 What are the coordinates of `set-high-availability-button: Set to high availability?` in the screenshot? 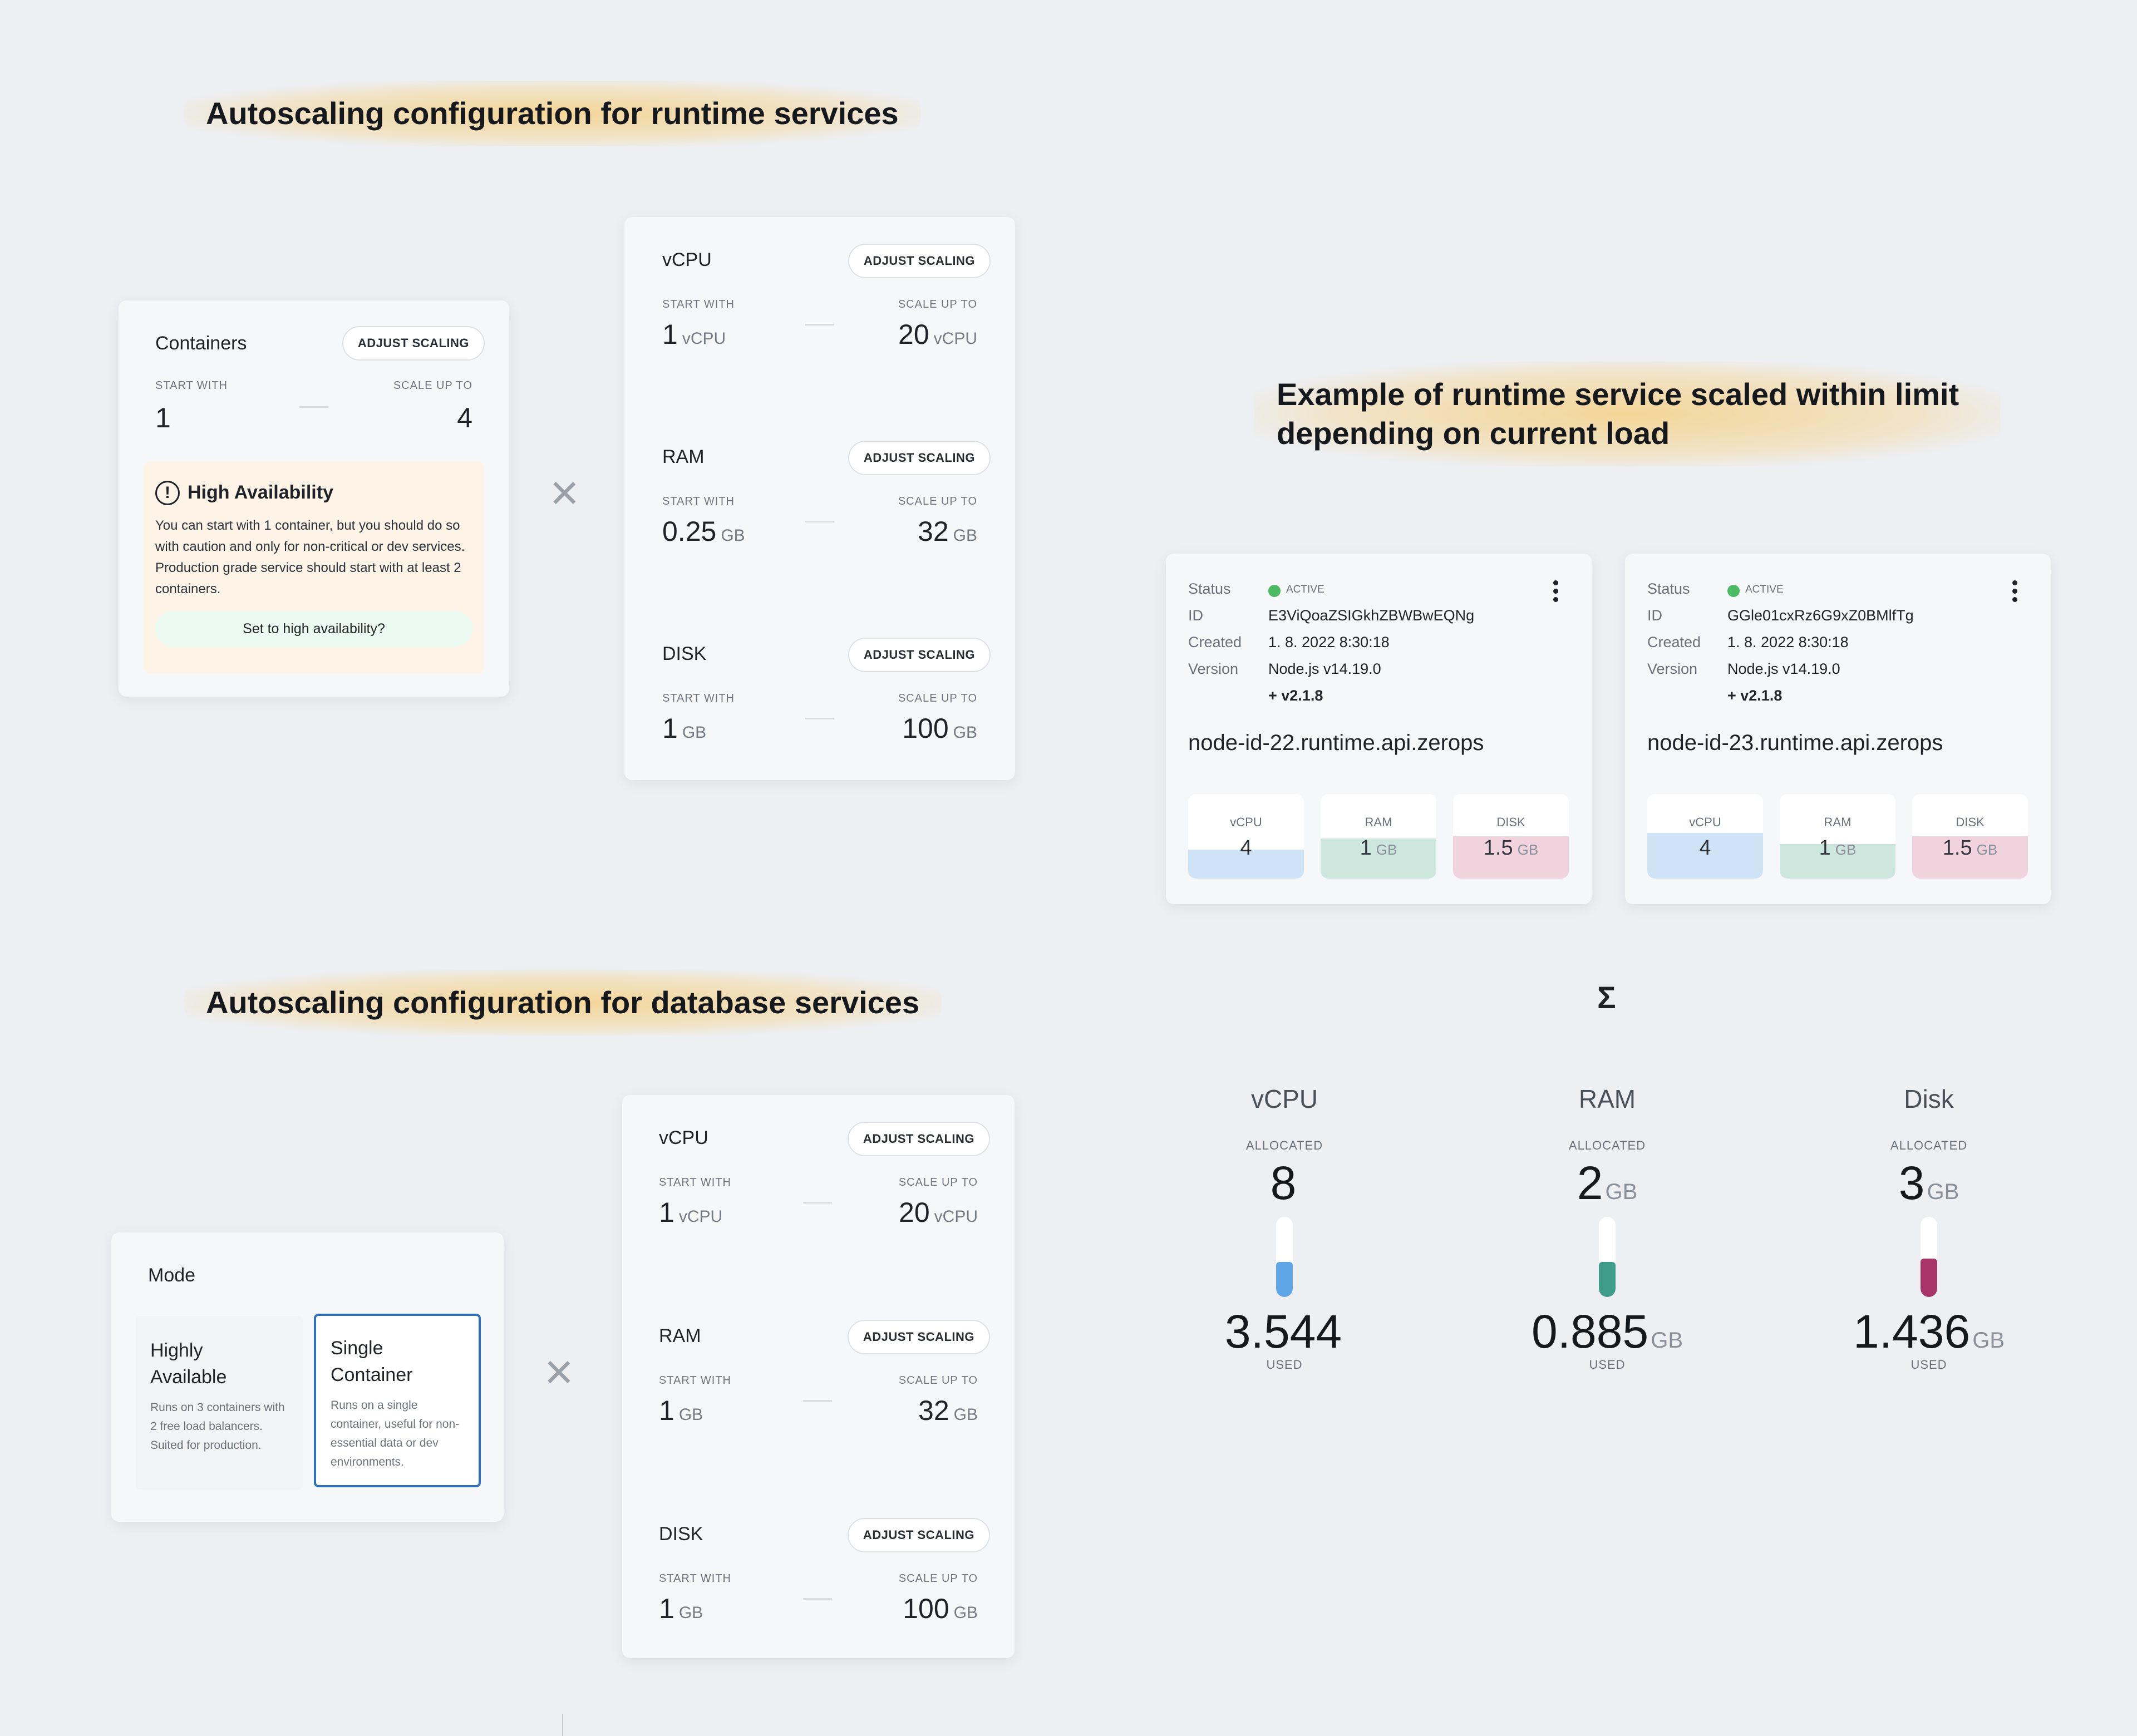 It's located at (313, 629).